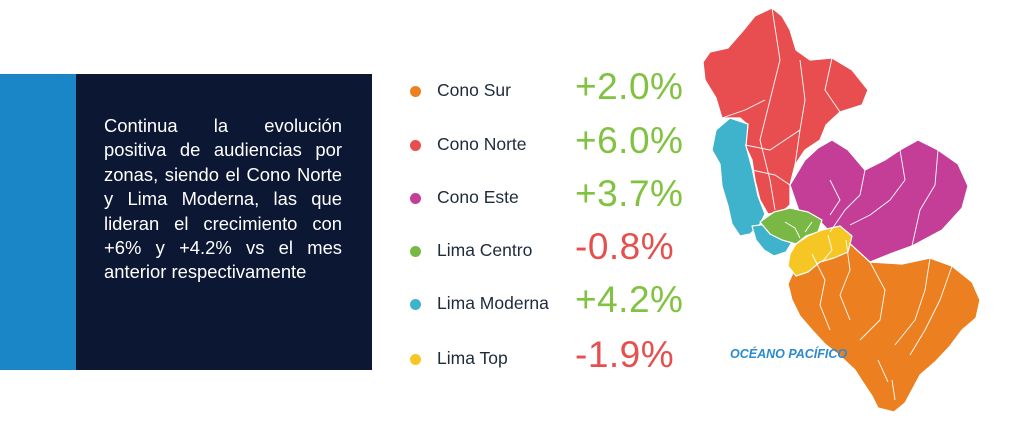  Describe the element at coordinates (820, 251) in the screenshot. I see `map-lima-top-region` at that location.